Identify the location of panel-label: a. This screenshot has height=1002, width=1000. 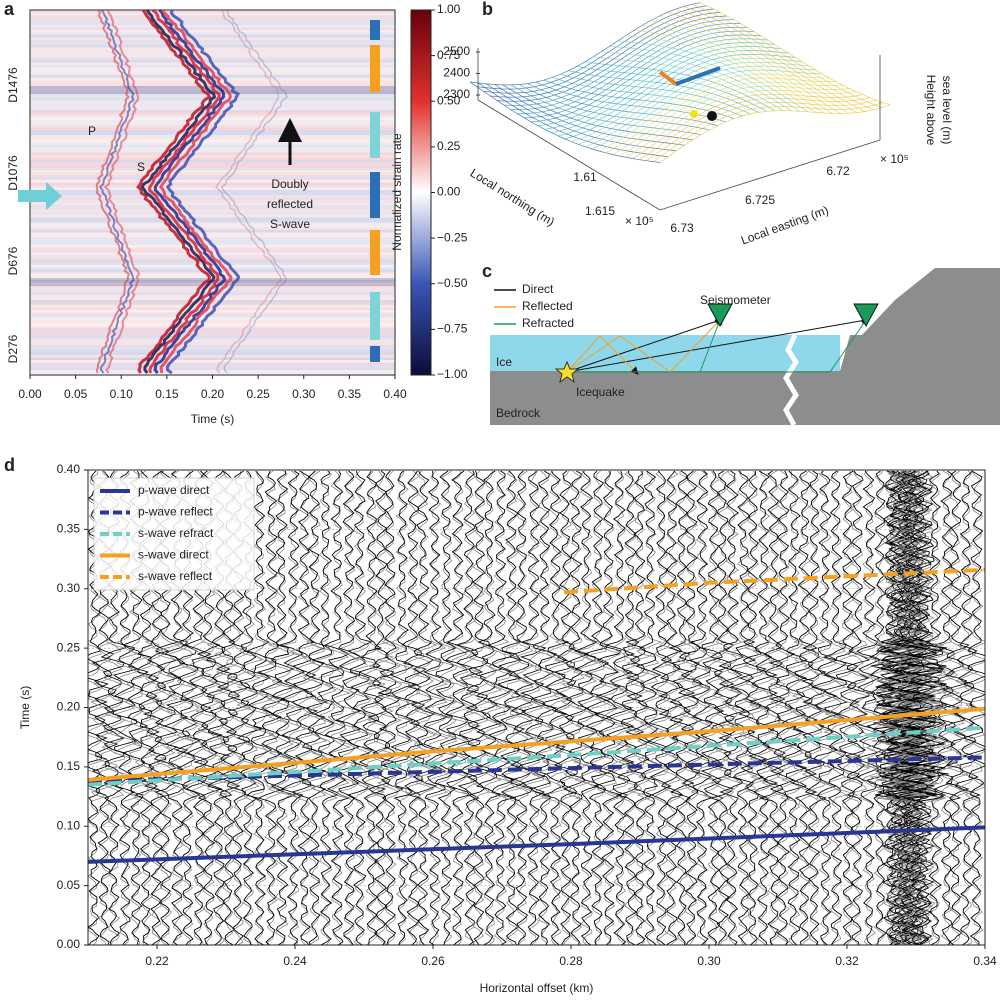
(9, 9).